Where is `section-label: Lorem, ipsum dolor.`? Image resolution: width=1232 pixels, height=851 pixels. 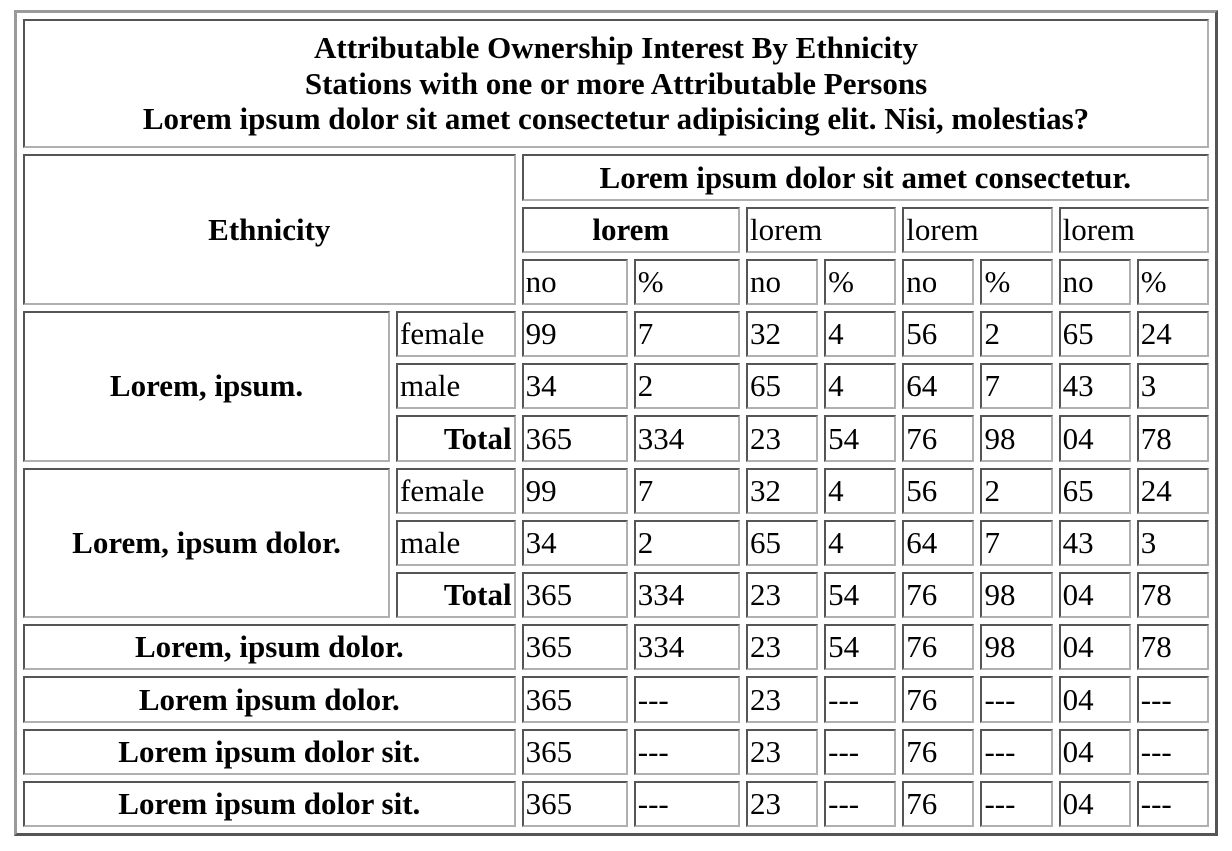 section-label: Lorem, ipsum dolor. is located at coordinates (207, 543).